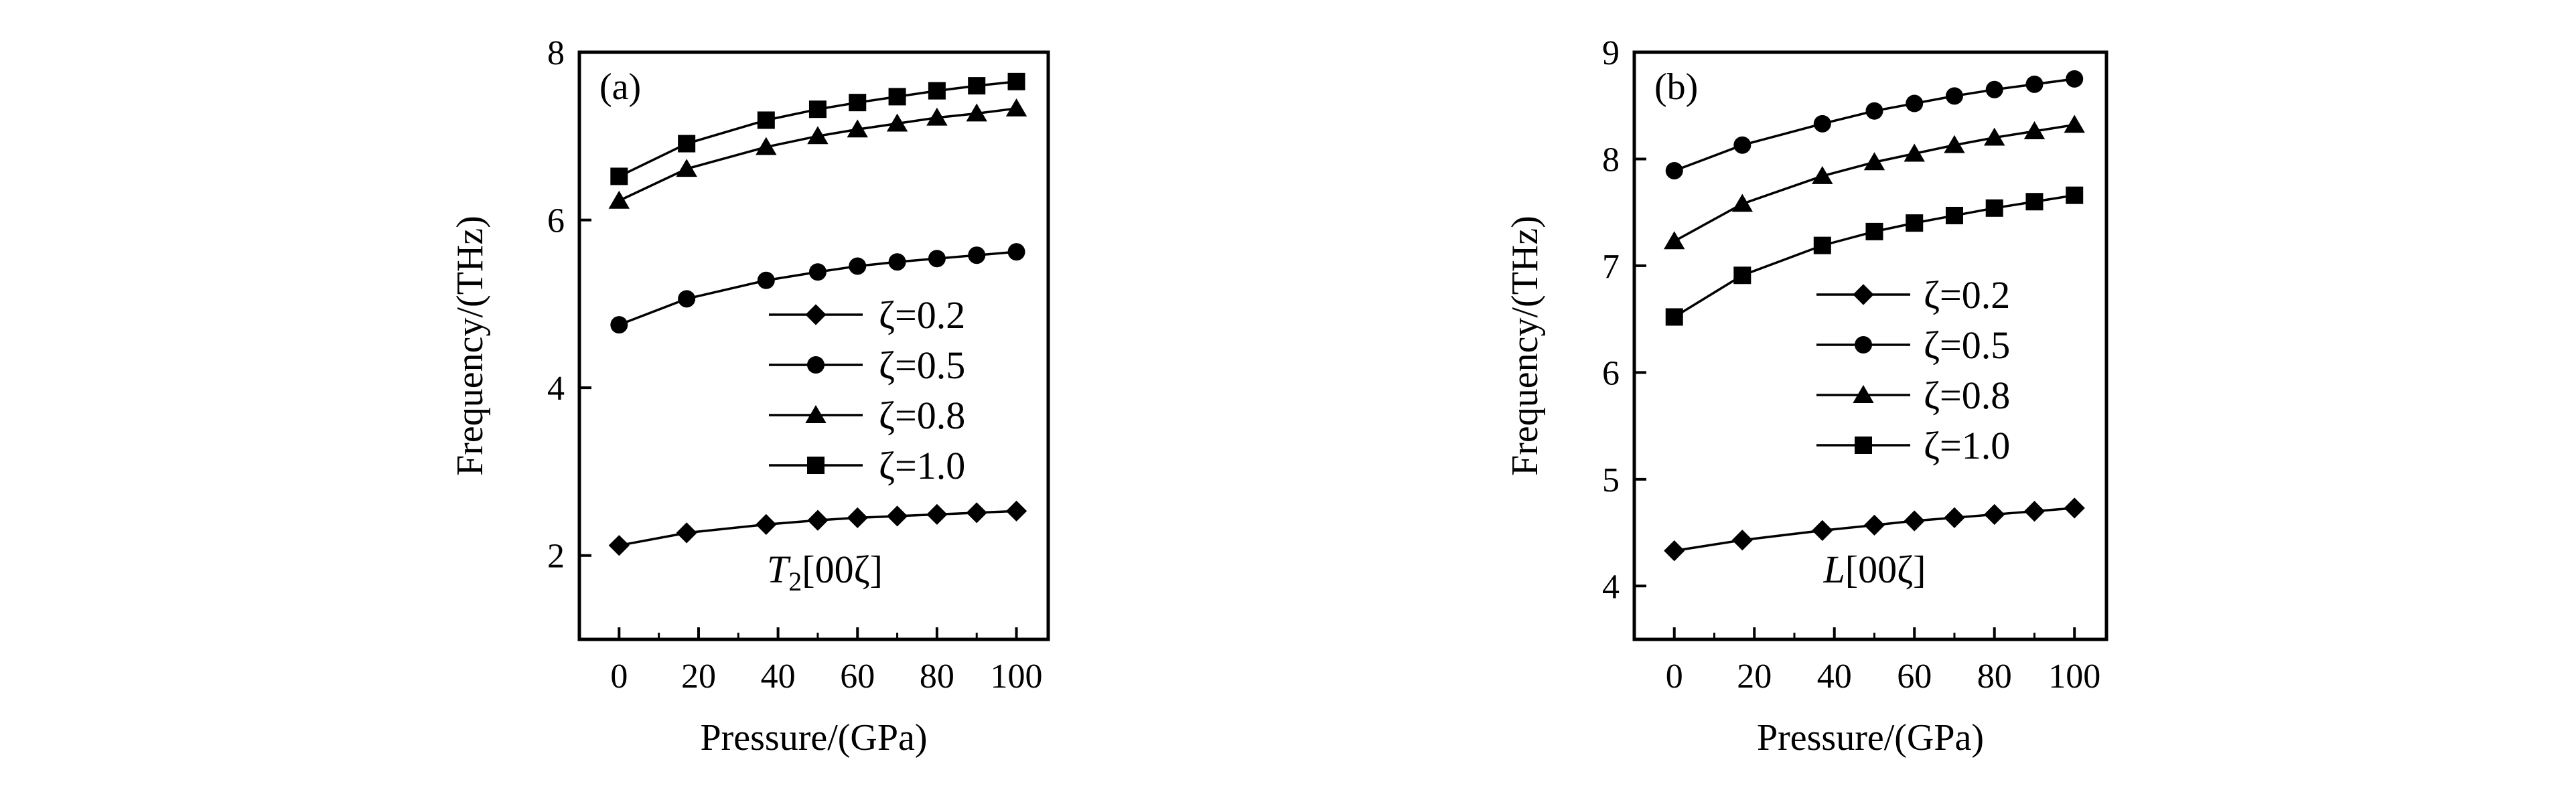 The width and height of the screenshot is (2576, 786). What do you see at coordinates (867, 365) in the screenshot?
I see `legend-item: ζ=0.5` at bounding box center [867, 365].